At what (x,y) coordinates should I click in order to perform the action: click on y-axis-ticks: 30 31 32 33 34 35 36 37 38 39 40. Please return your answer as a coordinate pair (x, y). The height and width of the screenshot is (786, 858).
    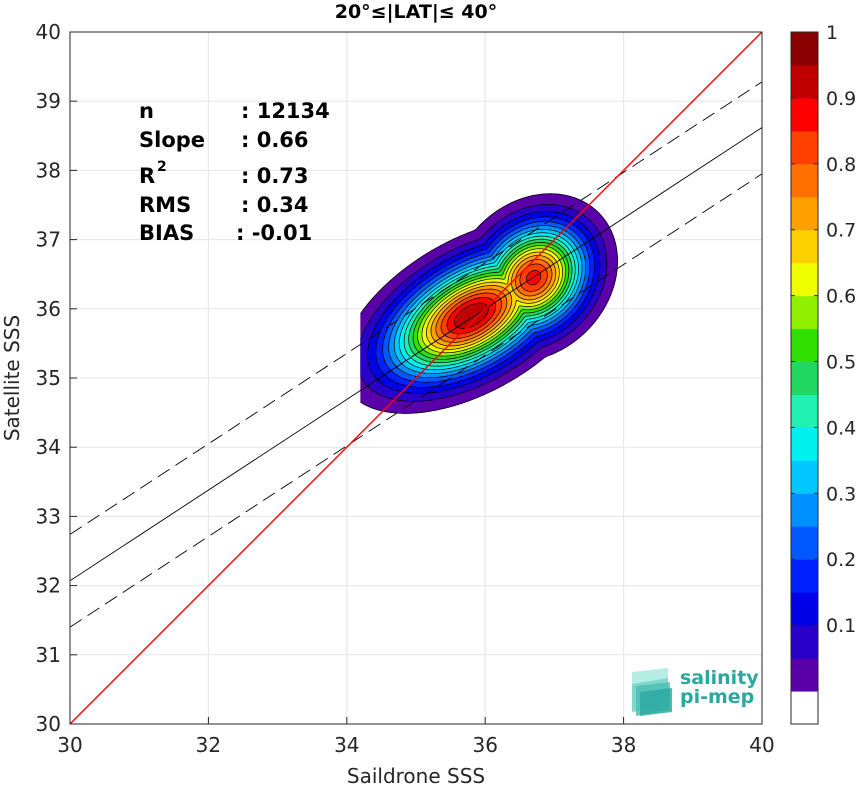
    Looking at the image, I should click on (56, 378).